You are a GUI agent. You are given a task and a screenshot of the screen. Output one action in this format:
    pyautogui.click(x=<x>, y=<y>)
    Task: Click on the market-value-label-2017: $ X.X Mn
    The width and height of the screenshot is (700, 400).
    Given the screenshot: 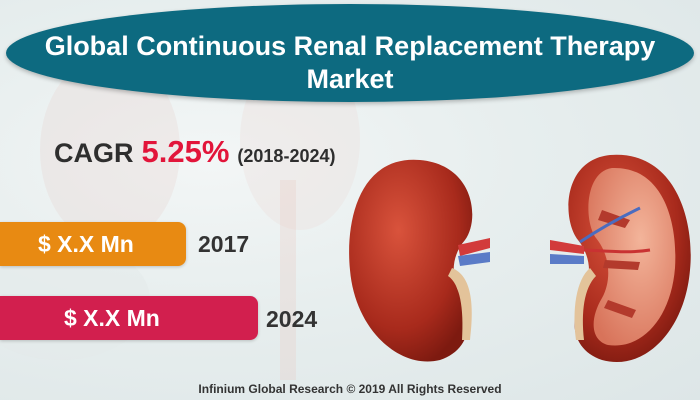 What is the action you would take?
    pyautogui.click(x=86, y=243)
    